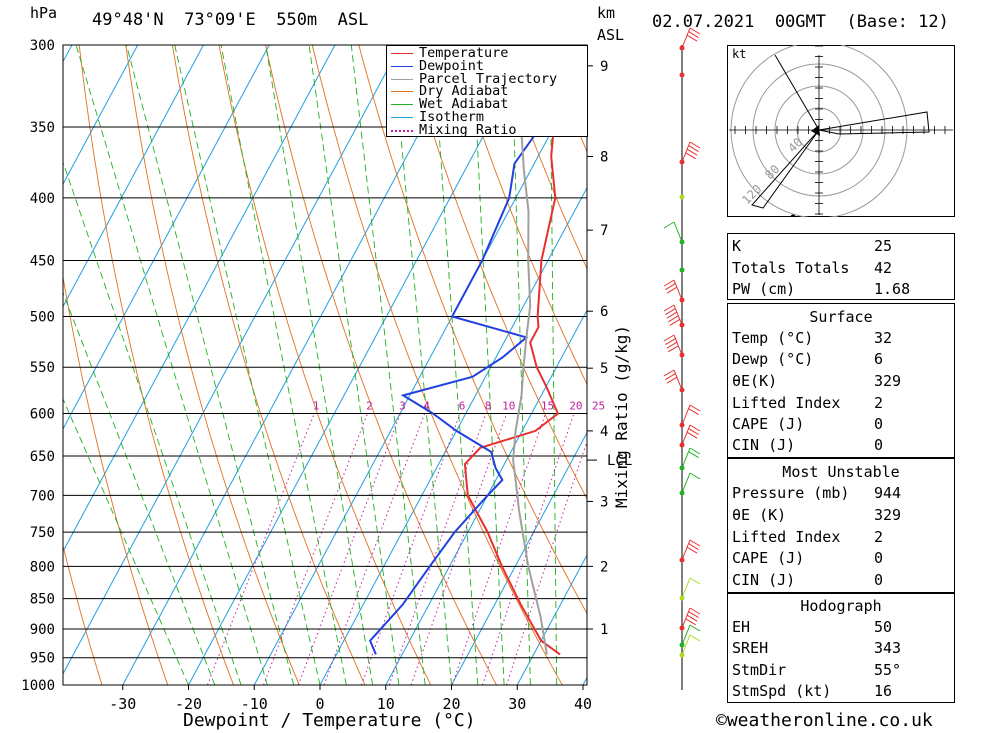 This screenshot has height=733, width=1000. Describe the element at coordinates (812, 627) in the screenshot. I see `hodo-row-eh: EH 50` at that location.